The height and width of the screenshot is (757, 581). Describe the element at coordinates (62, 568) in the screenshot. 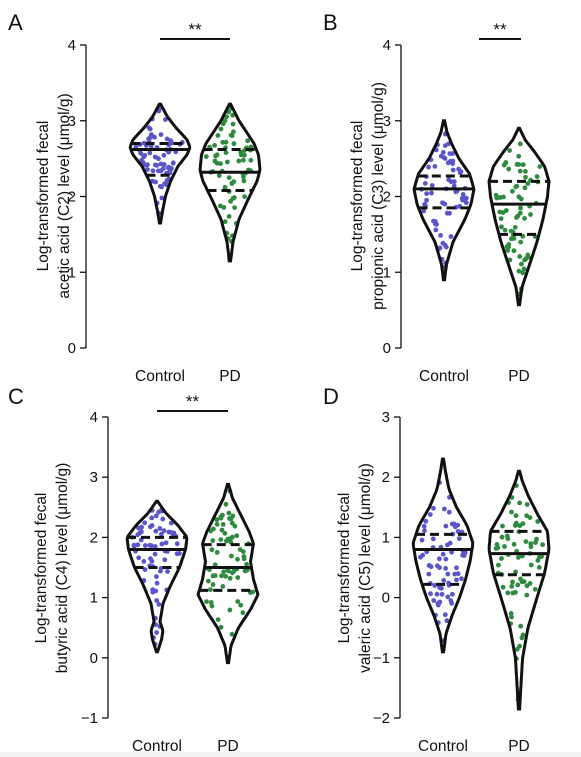

I see `y-axis-label-line2: butyric acid (C4) level (μmol/g)` at that location.